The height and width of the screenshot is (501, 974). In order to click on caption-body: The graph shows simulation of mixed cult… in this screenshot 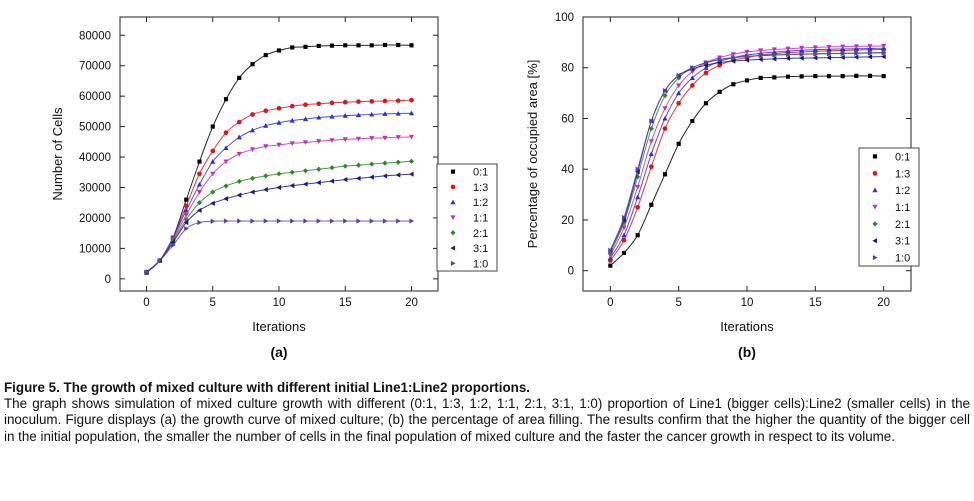, I will do `click(487, 420)`.